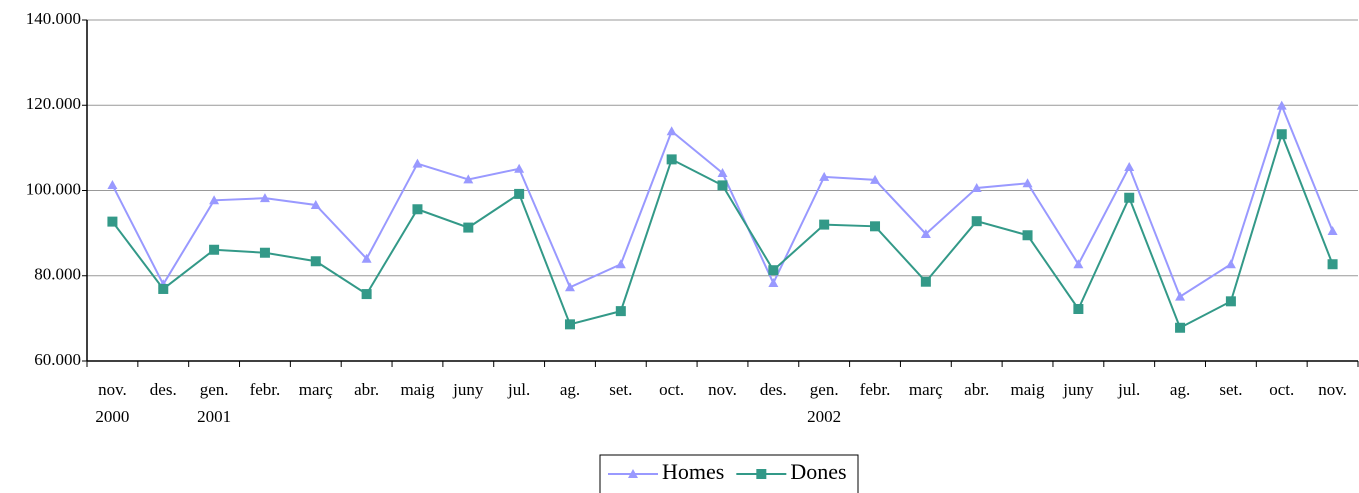 Image resolution: width=1359 pixels, height=493 pixels. I want to click on x-tick-label: 2002, so click(824, 416).